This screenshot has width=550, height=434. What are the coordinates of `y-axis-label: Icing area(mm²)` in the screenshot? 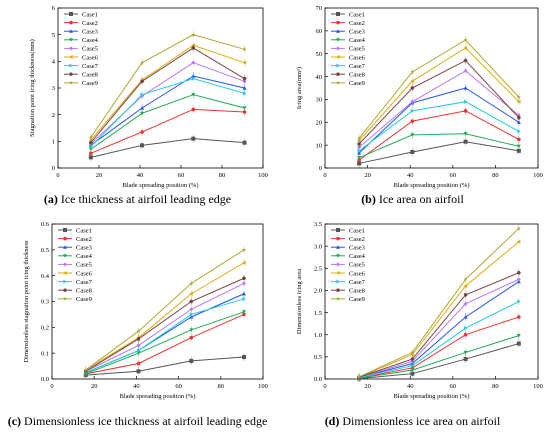 It's located at (299, 88).